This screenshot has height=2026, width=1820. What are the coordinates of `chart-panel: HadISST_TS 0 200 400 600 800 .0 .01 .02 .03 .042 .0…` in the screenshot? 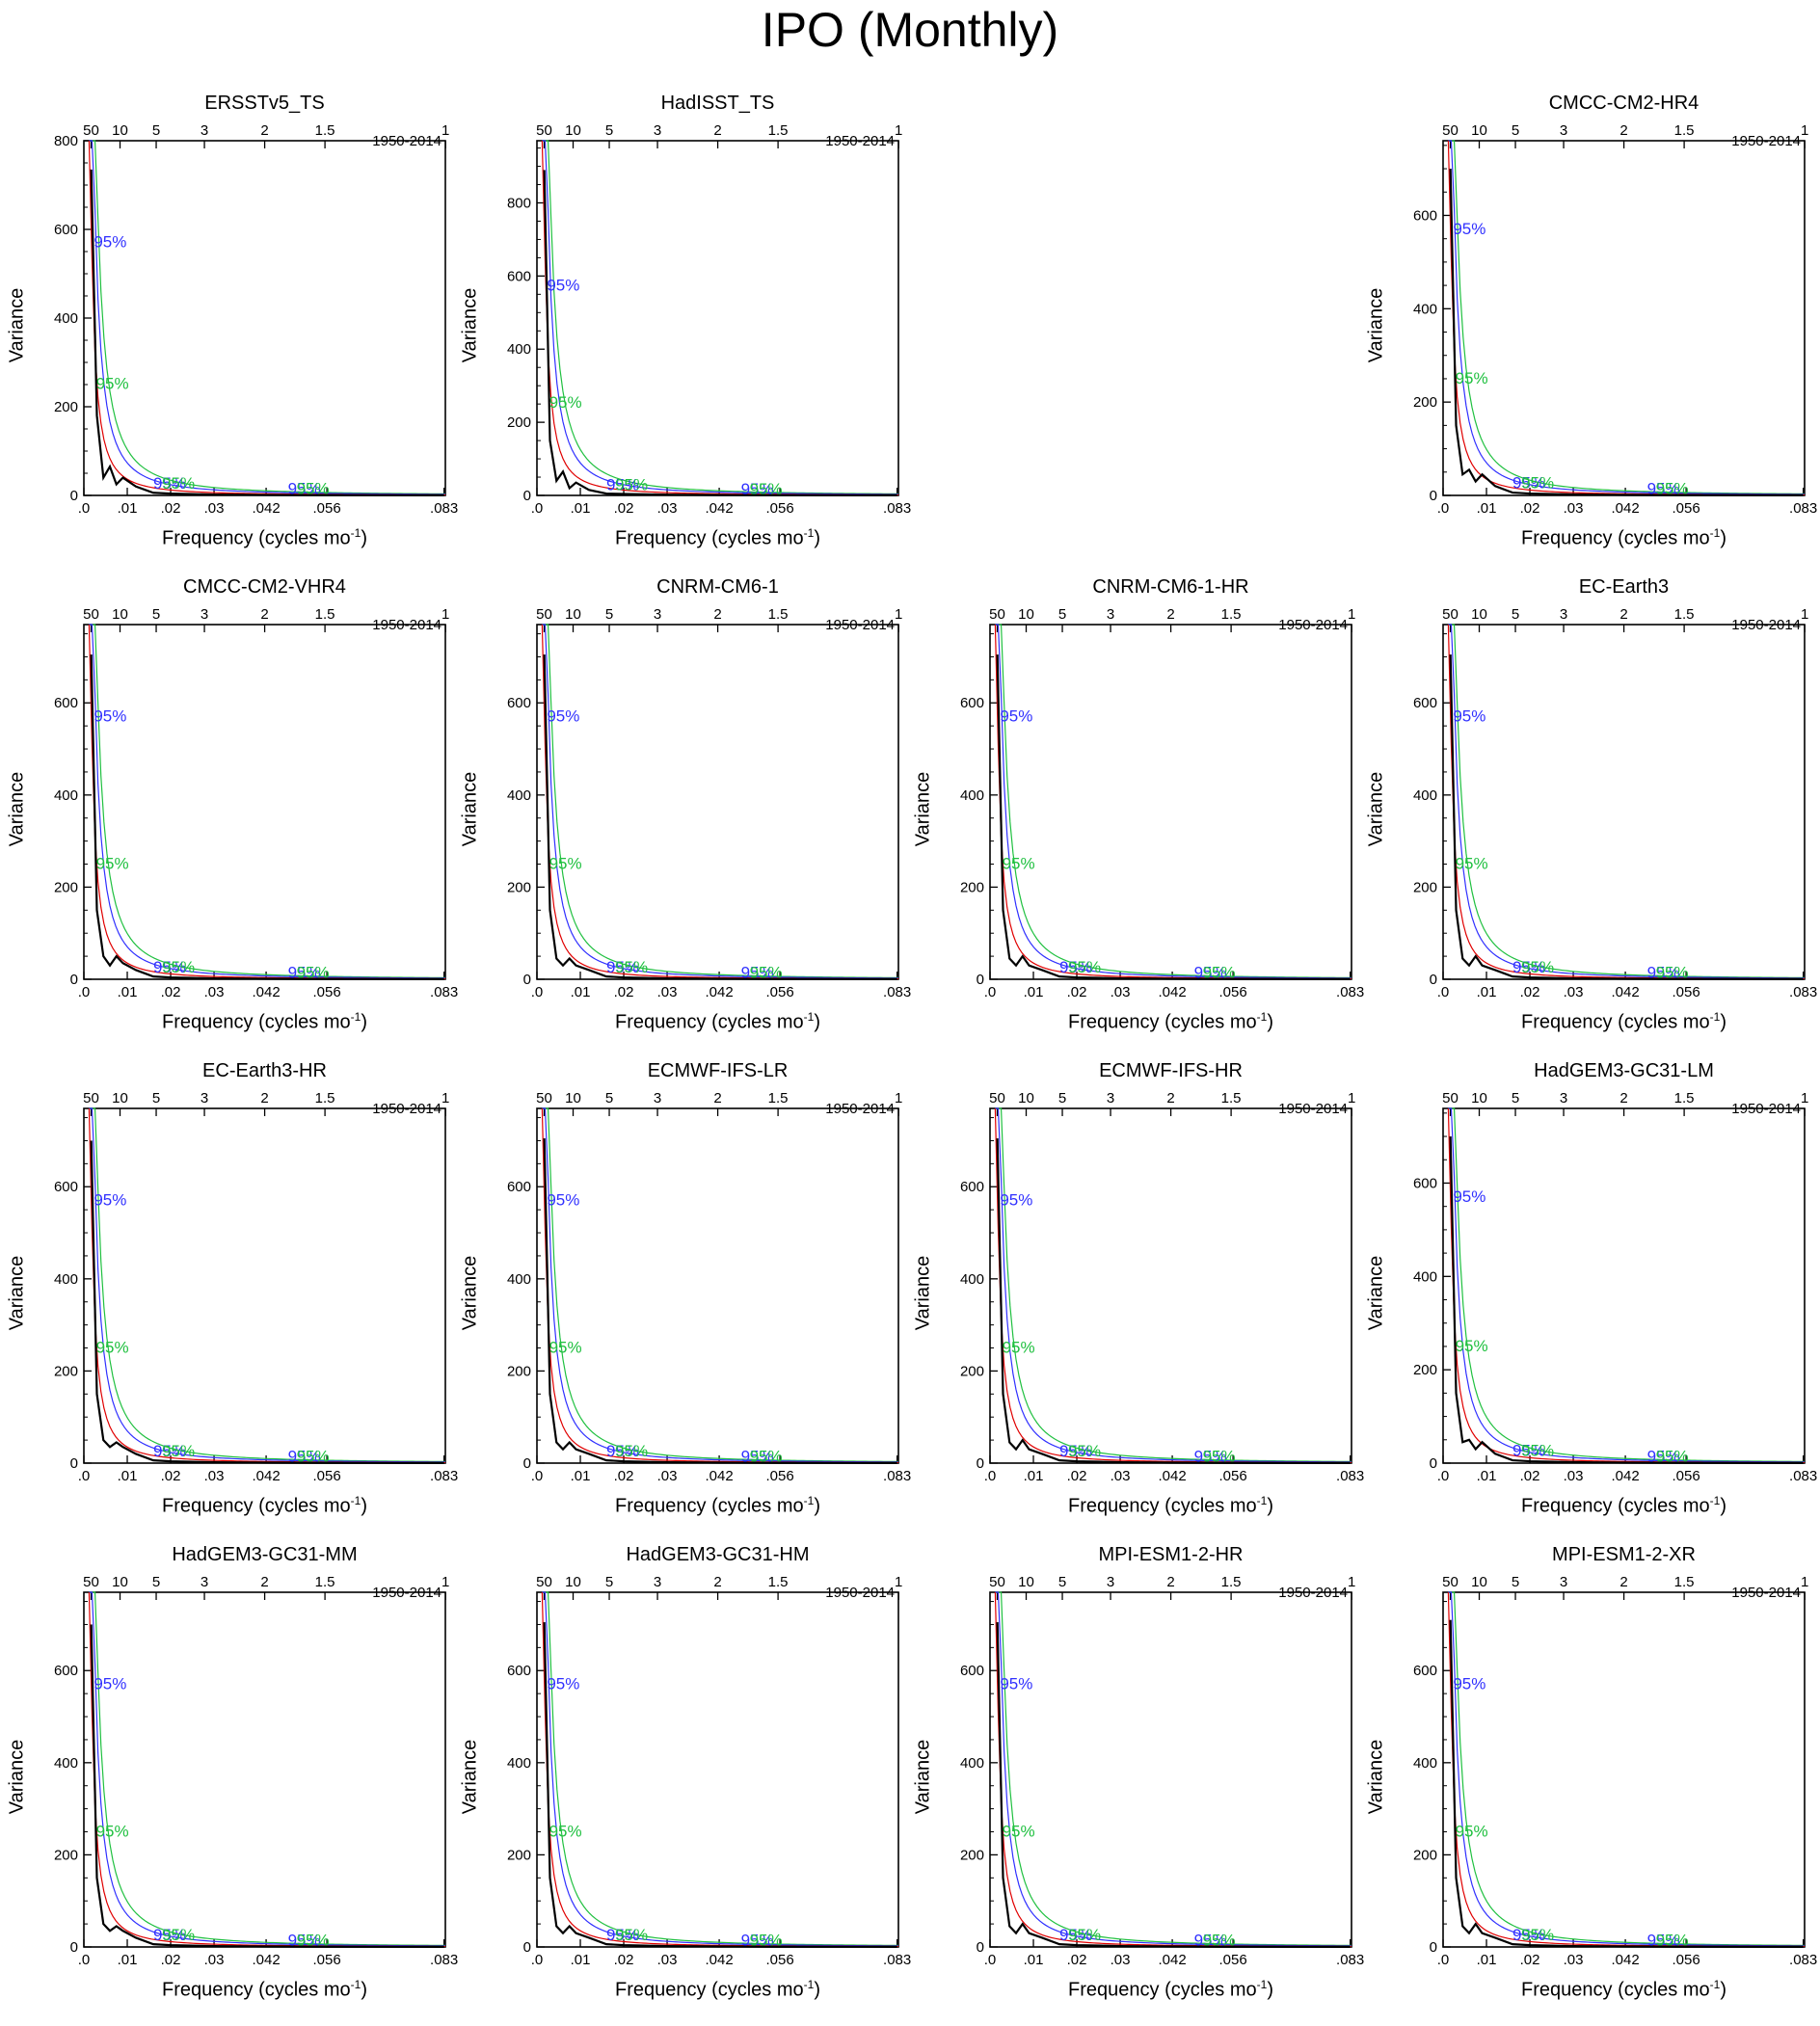 It's located at (686, 334).